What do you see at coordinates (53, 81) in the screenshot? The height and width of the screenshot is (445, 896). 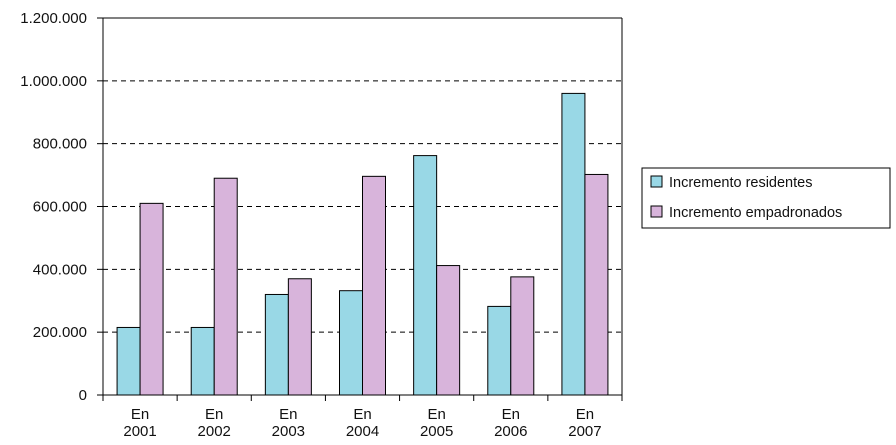 I see `y-tick-label: 1.000.000` at bounding box center [53, 81].